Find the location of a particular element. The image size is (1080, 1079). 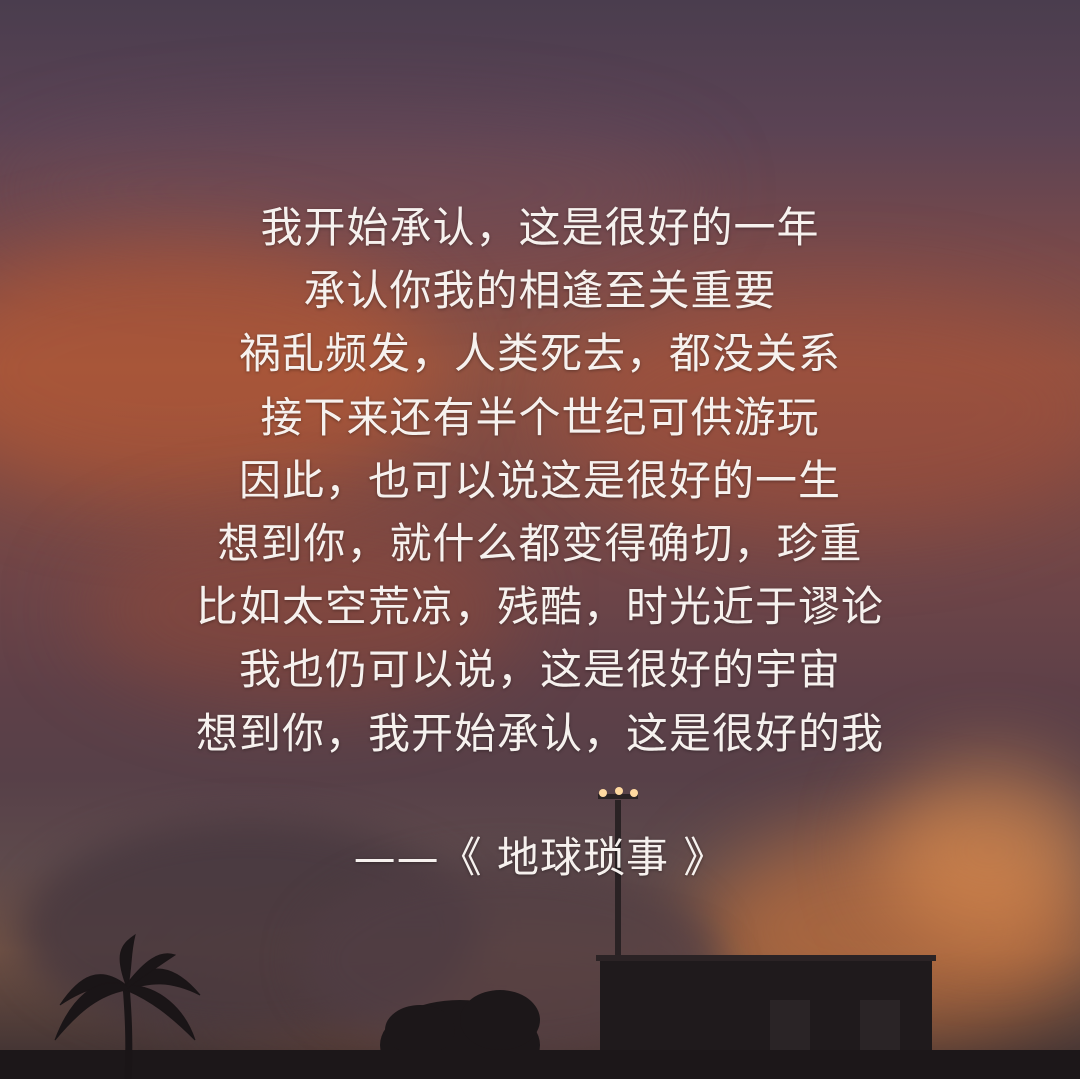

poem-line-1: 我开始承认，这是很好的一年 is located at coordinates (540, 227).